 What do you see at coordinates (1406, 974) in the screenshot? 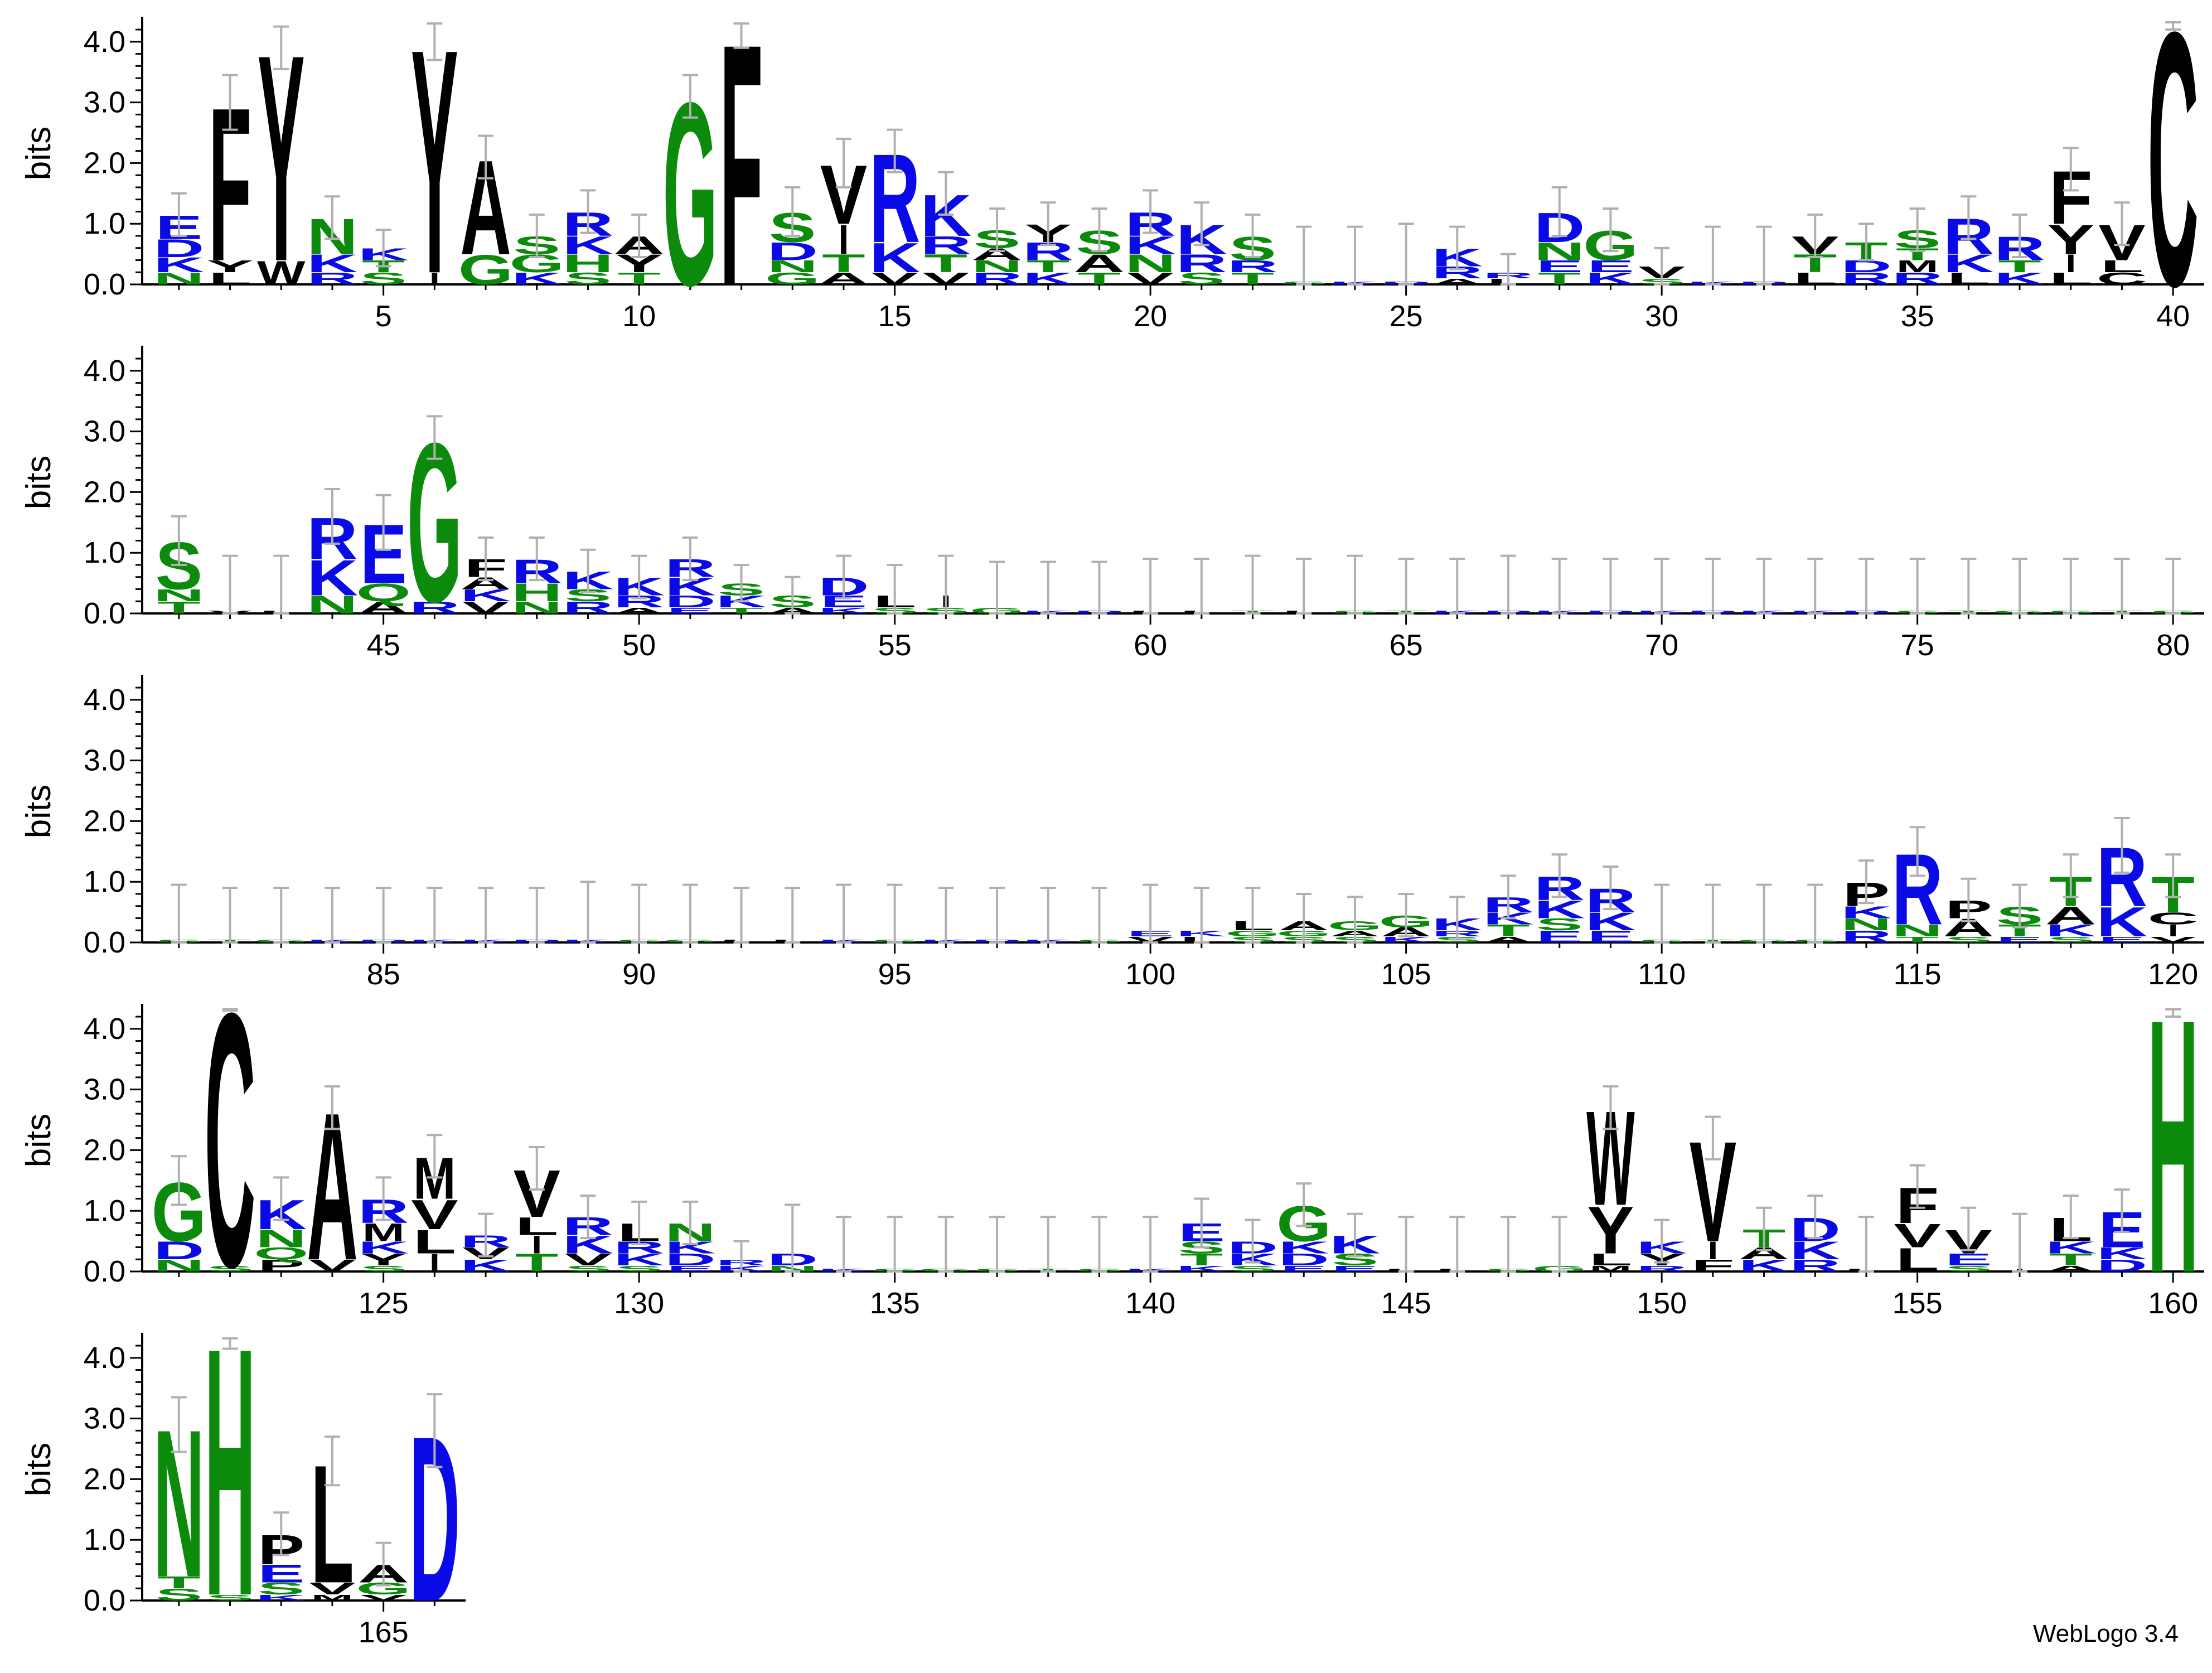
I see `x-tick-label: 105` at bounding box center [1406, 974].